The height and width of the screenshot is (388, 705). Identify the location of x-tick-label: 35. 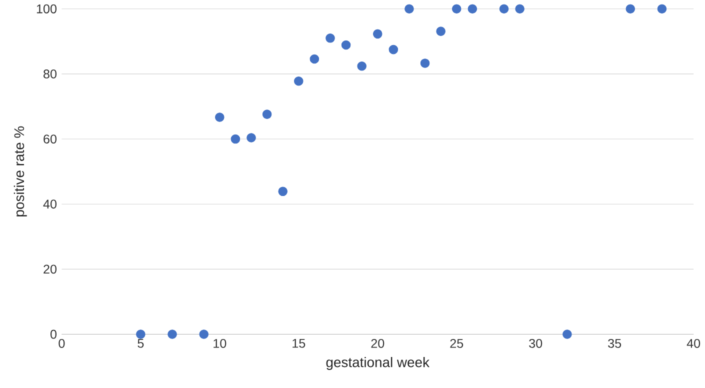
(615, 343).